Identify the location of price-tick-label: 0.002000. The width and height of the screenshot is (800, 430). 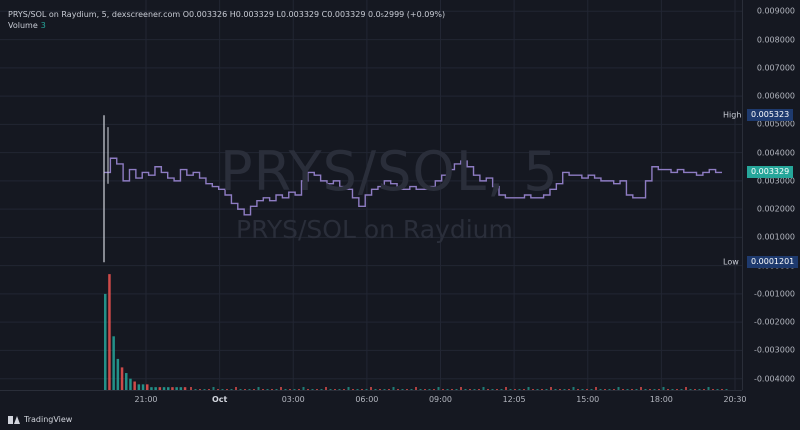
(775, 209).